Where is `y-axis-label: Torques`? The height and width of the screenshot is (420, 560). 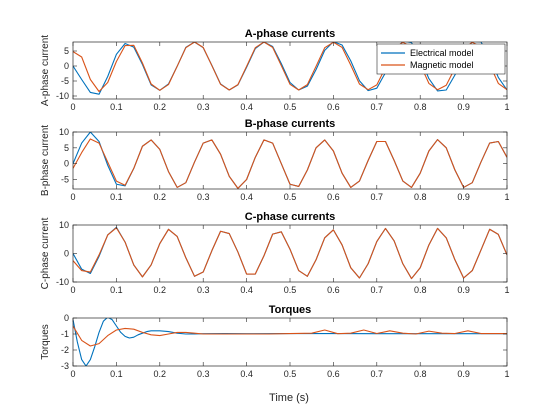
y-axis-label: Torques is located at coordinates (45, 342).